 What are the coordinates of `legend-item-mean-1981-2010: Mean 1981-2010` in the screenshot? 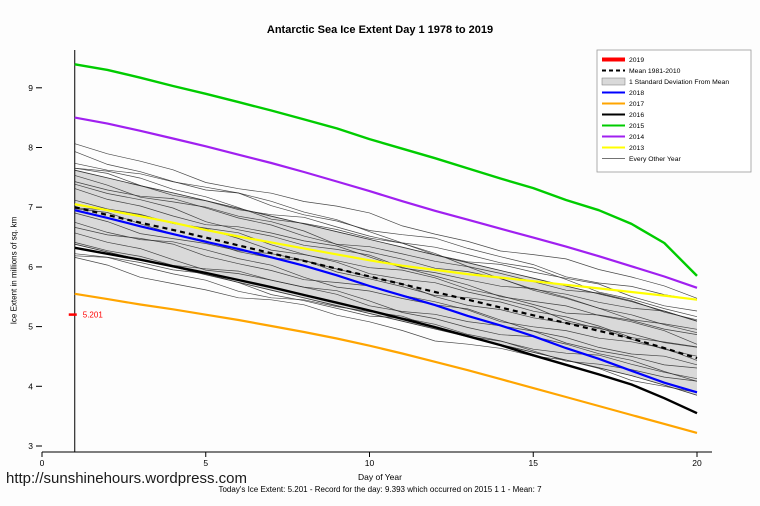 It's located at (641, 71).